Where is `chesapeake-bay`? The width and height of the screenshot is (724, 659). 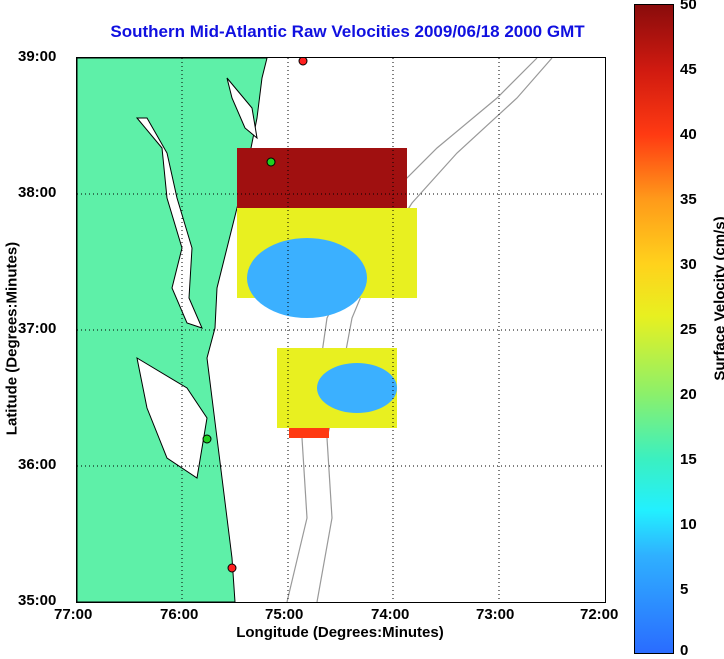 chesapeake-bay is located at coordinates (169, 223).